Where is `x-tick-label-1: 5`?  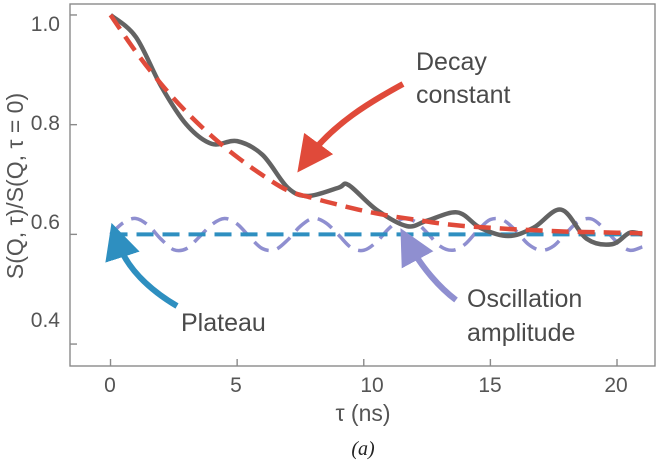
x-tick-label-1: 5 is located at coordinates (236, 385).